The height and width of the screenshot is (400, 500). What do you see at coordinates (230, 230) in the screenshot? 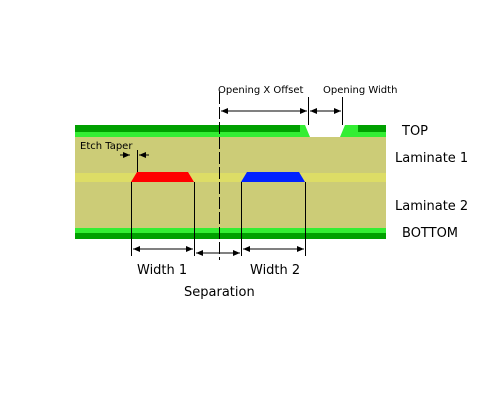
I see `bottom-solder-mask` at bounding box center [230, 230].